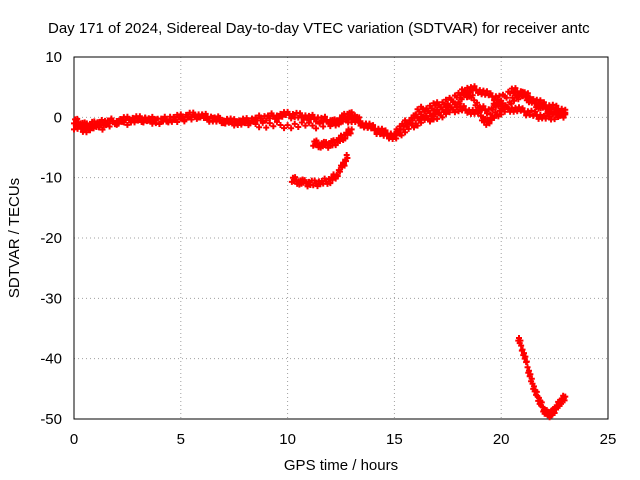  What do you see at coordinates (58, 117) in the screenshot?
I see `y-tick-label: 0` at bounding box center [58, 117].